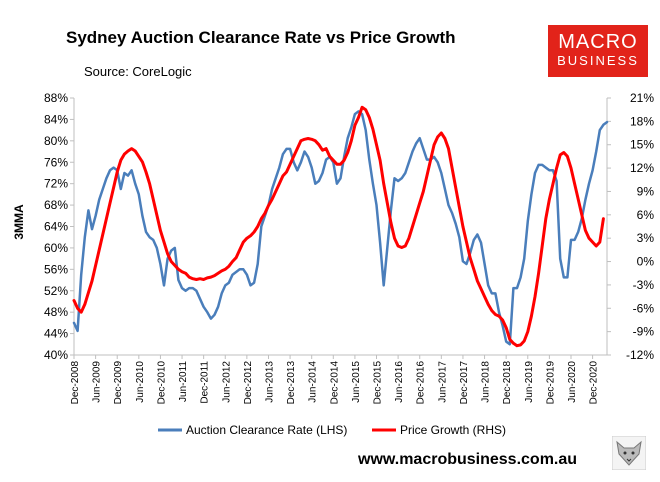  I want to click on legend-label-price: Price Growth (RHS), so click(453, 430).